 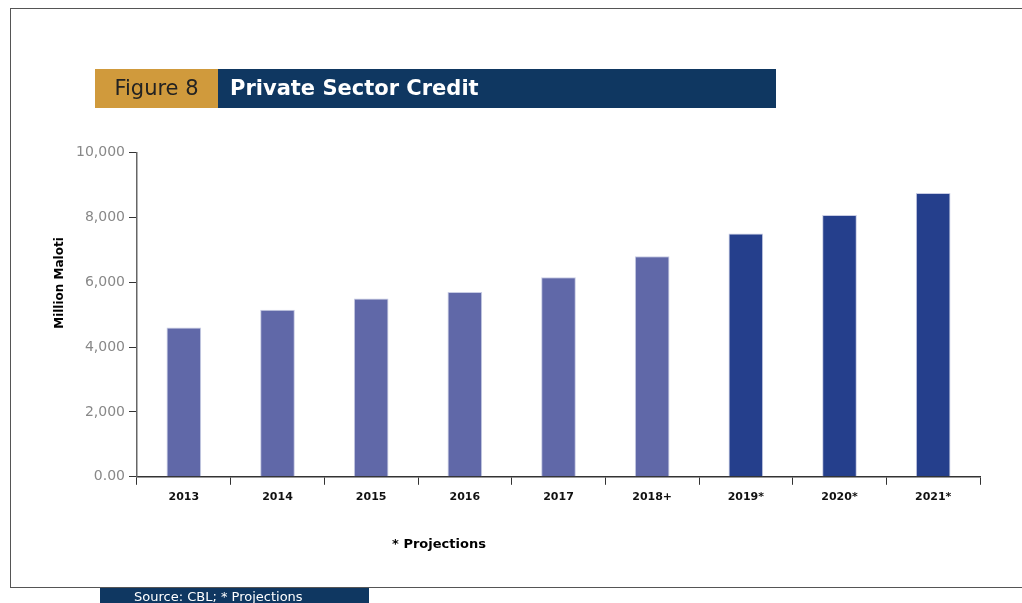 I want to click on chart-subtitle: Figure 8, so click(x=156, y=88).